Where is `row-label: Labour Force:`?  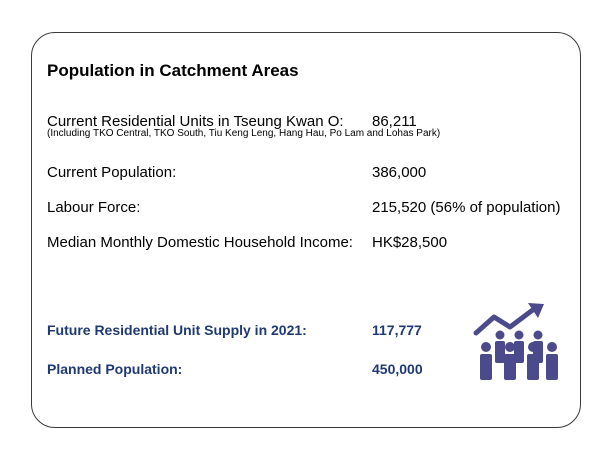 row-label: Labour Force: is located at coordinates (94, 207).